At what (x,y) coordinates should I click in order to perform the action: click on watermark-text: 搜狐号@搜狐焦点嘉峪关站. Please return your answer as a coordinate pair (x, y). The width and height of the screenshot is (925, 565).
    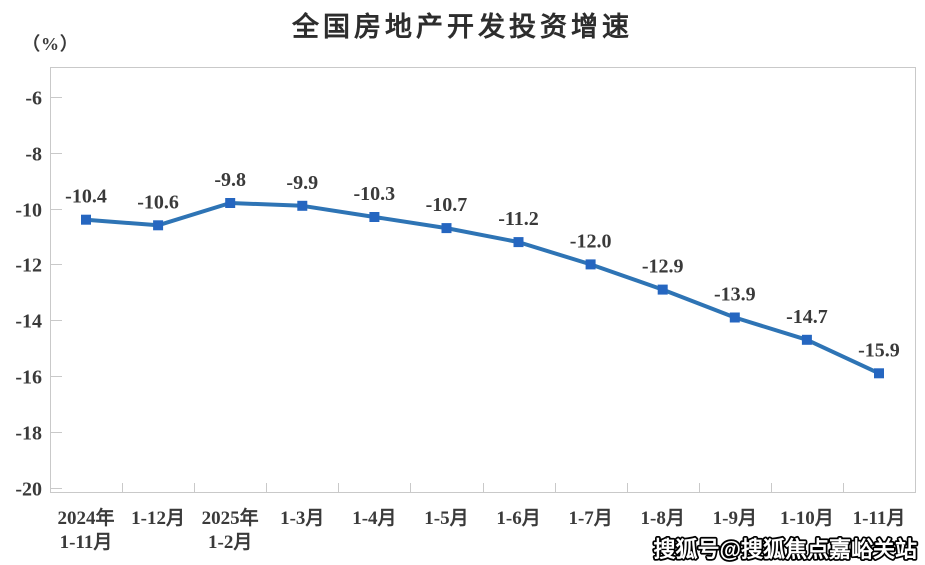
    Looking at the image, I should click on (785, 549).